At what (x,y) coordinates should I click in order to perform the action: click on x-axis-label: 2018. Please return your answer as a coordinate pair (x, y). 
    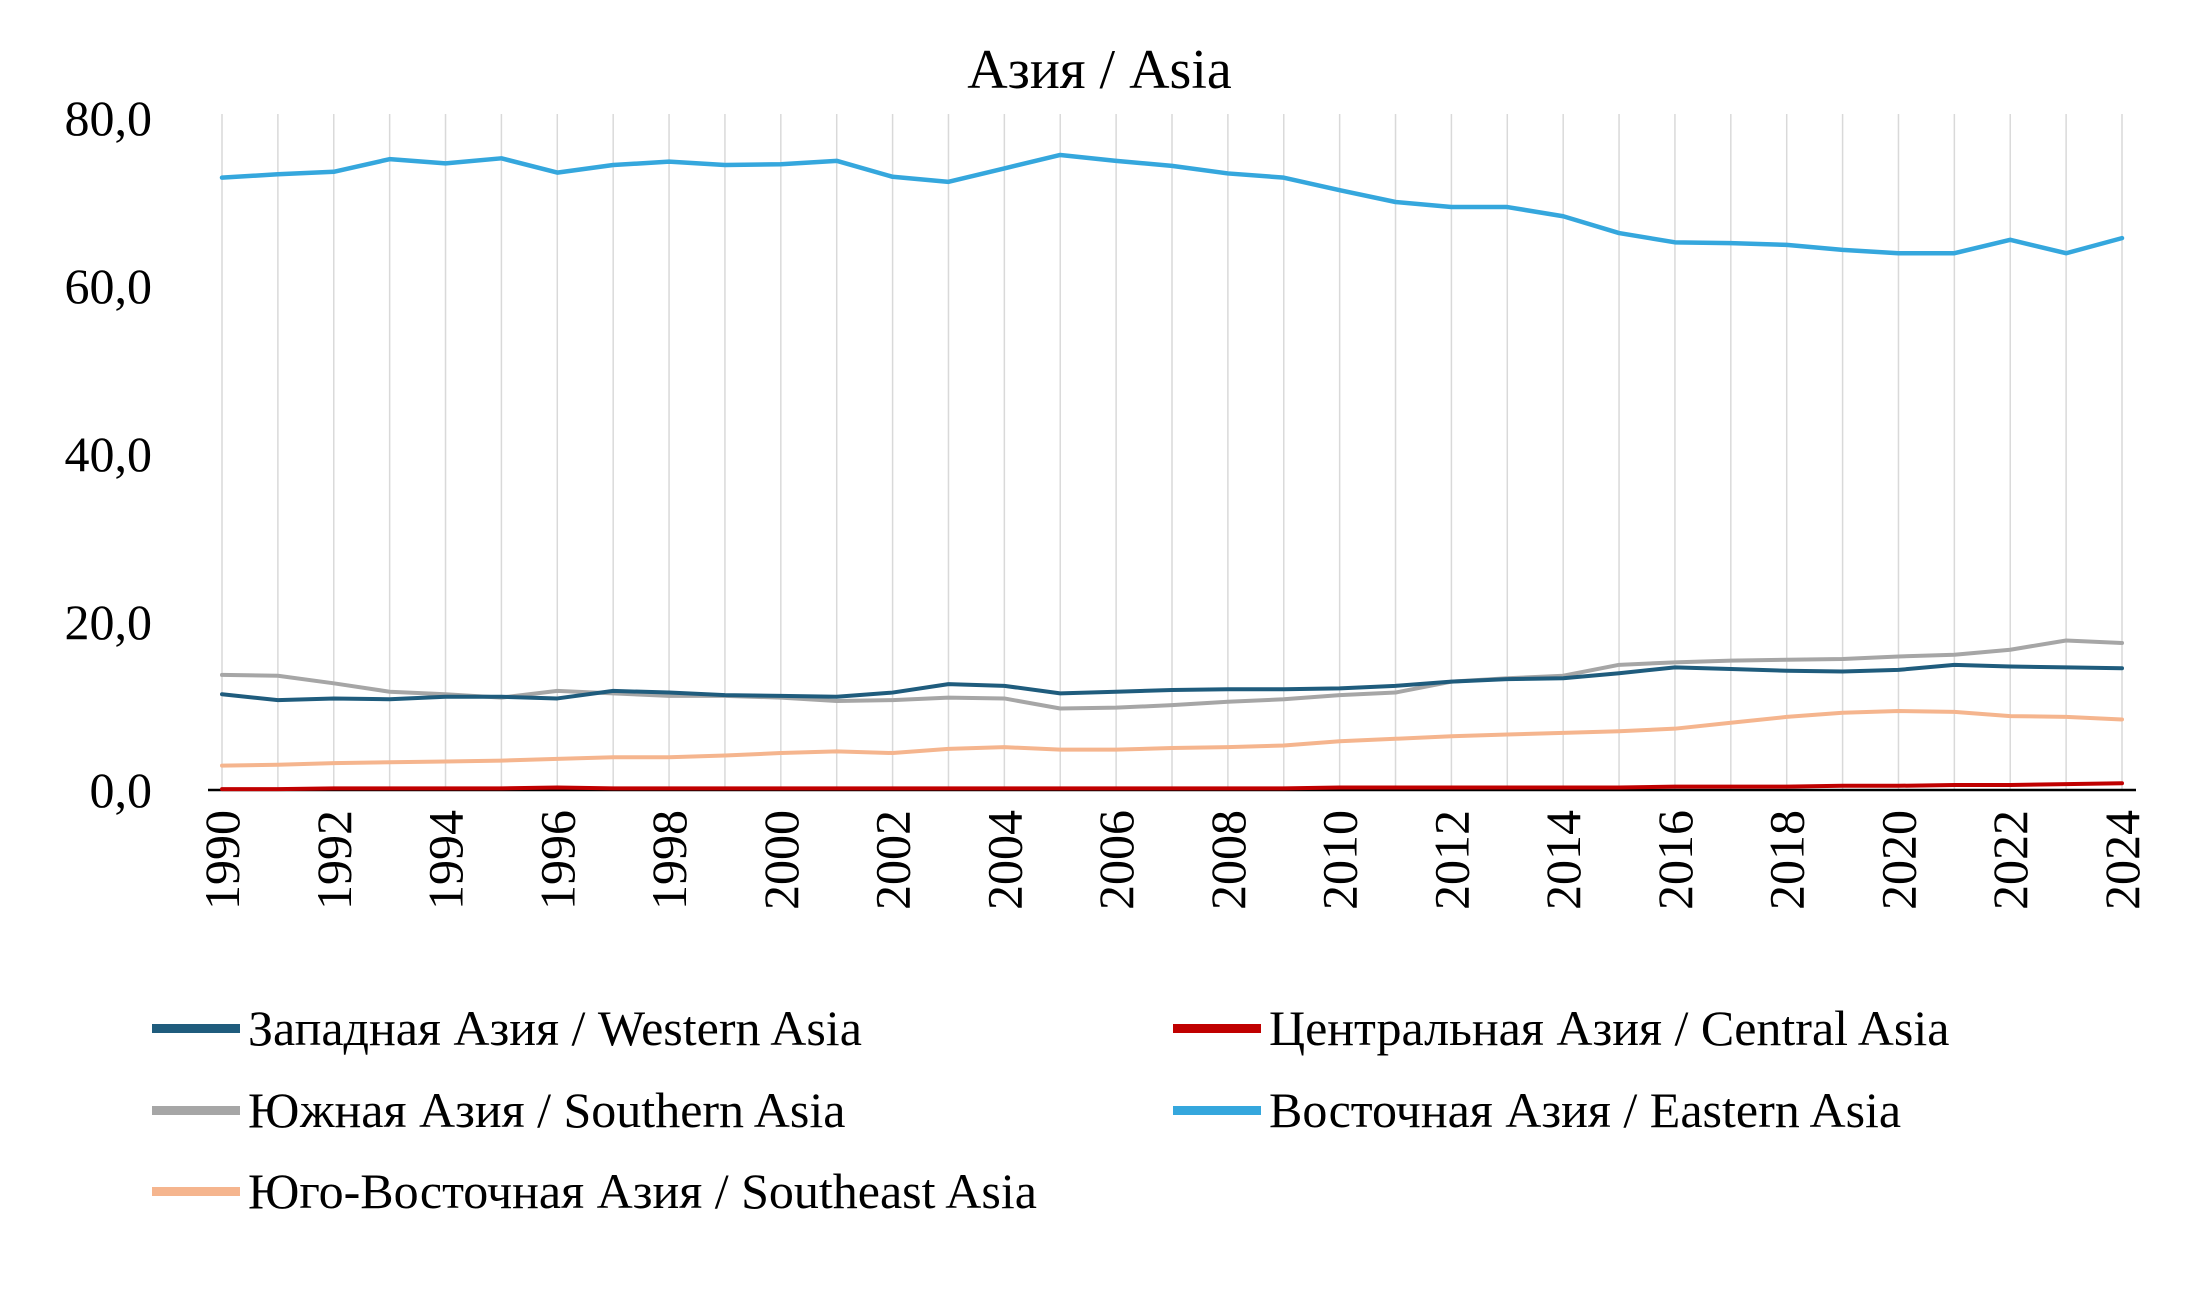
    Looking at the image, I should click on (1787, 860).